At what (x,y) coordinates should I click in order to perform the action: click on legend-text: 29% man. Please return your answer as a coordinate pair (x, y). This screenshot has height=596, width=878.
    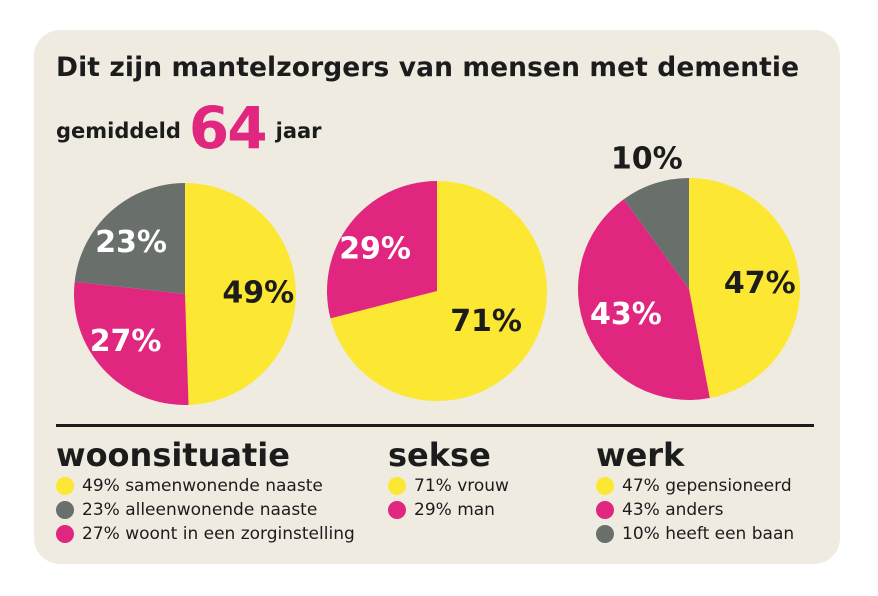
    Looking at the image, I should click on (454, 510).